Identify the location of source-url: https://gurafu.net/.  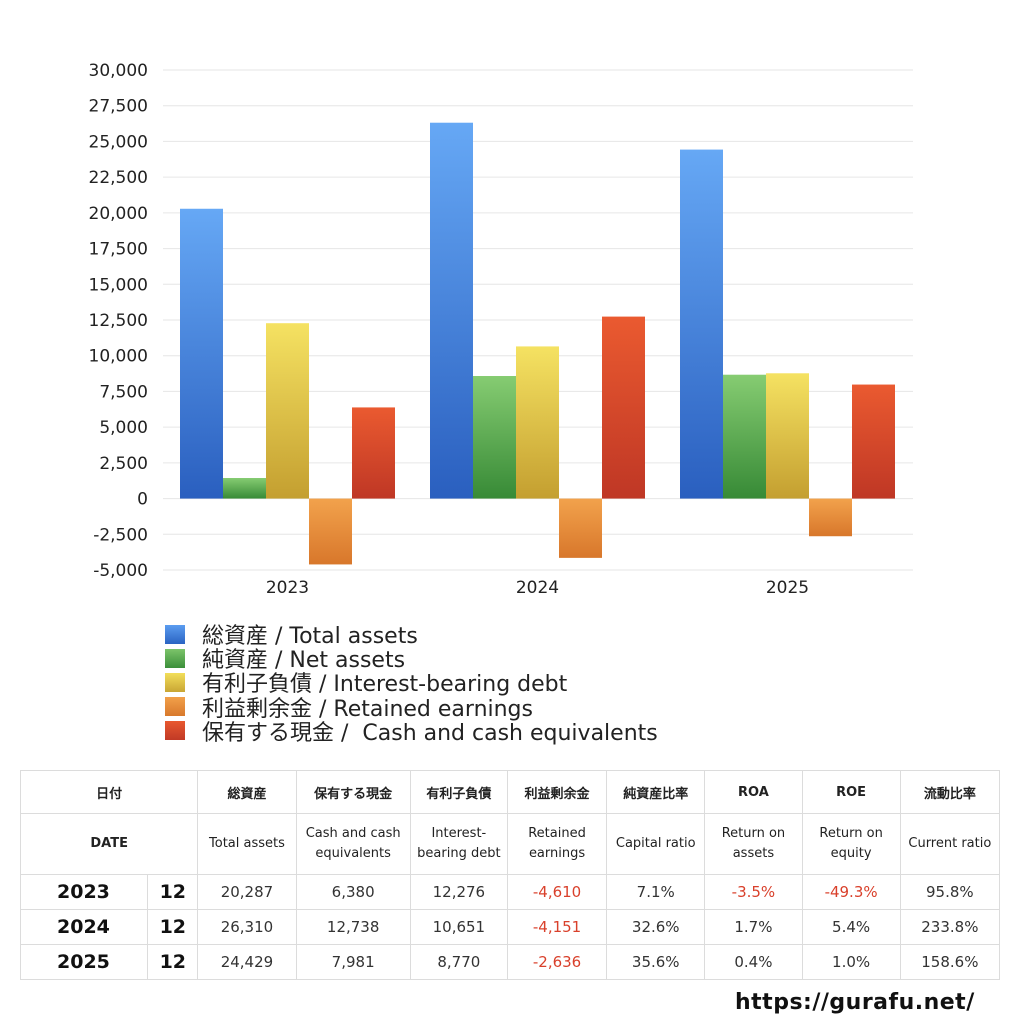
(855, 1002).